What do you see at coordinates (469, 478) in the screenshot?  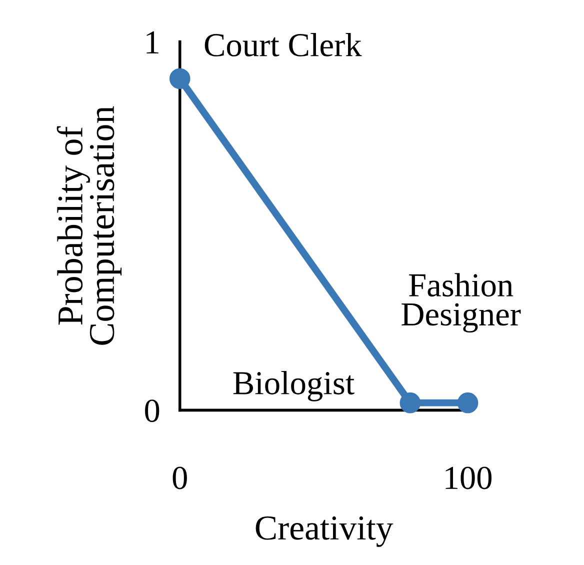 I see `x-tick-label: 100` at bounding box center [469, 478].